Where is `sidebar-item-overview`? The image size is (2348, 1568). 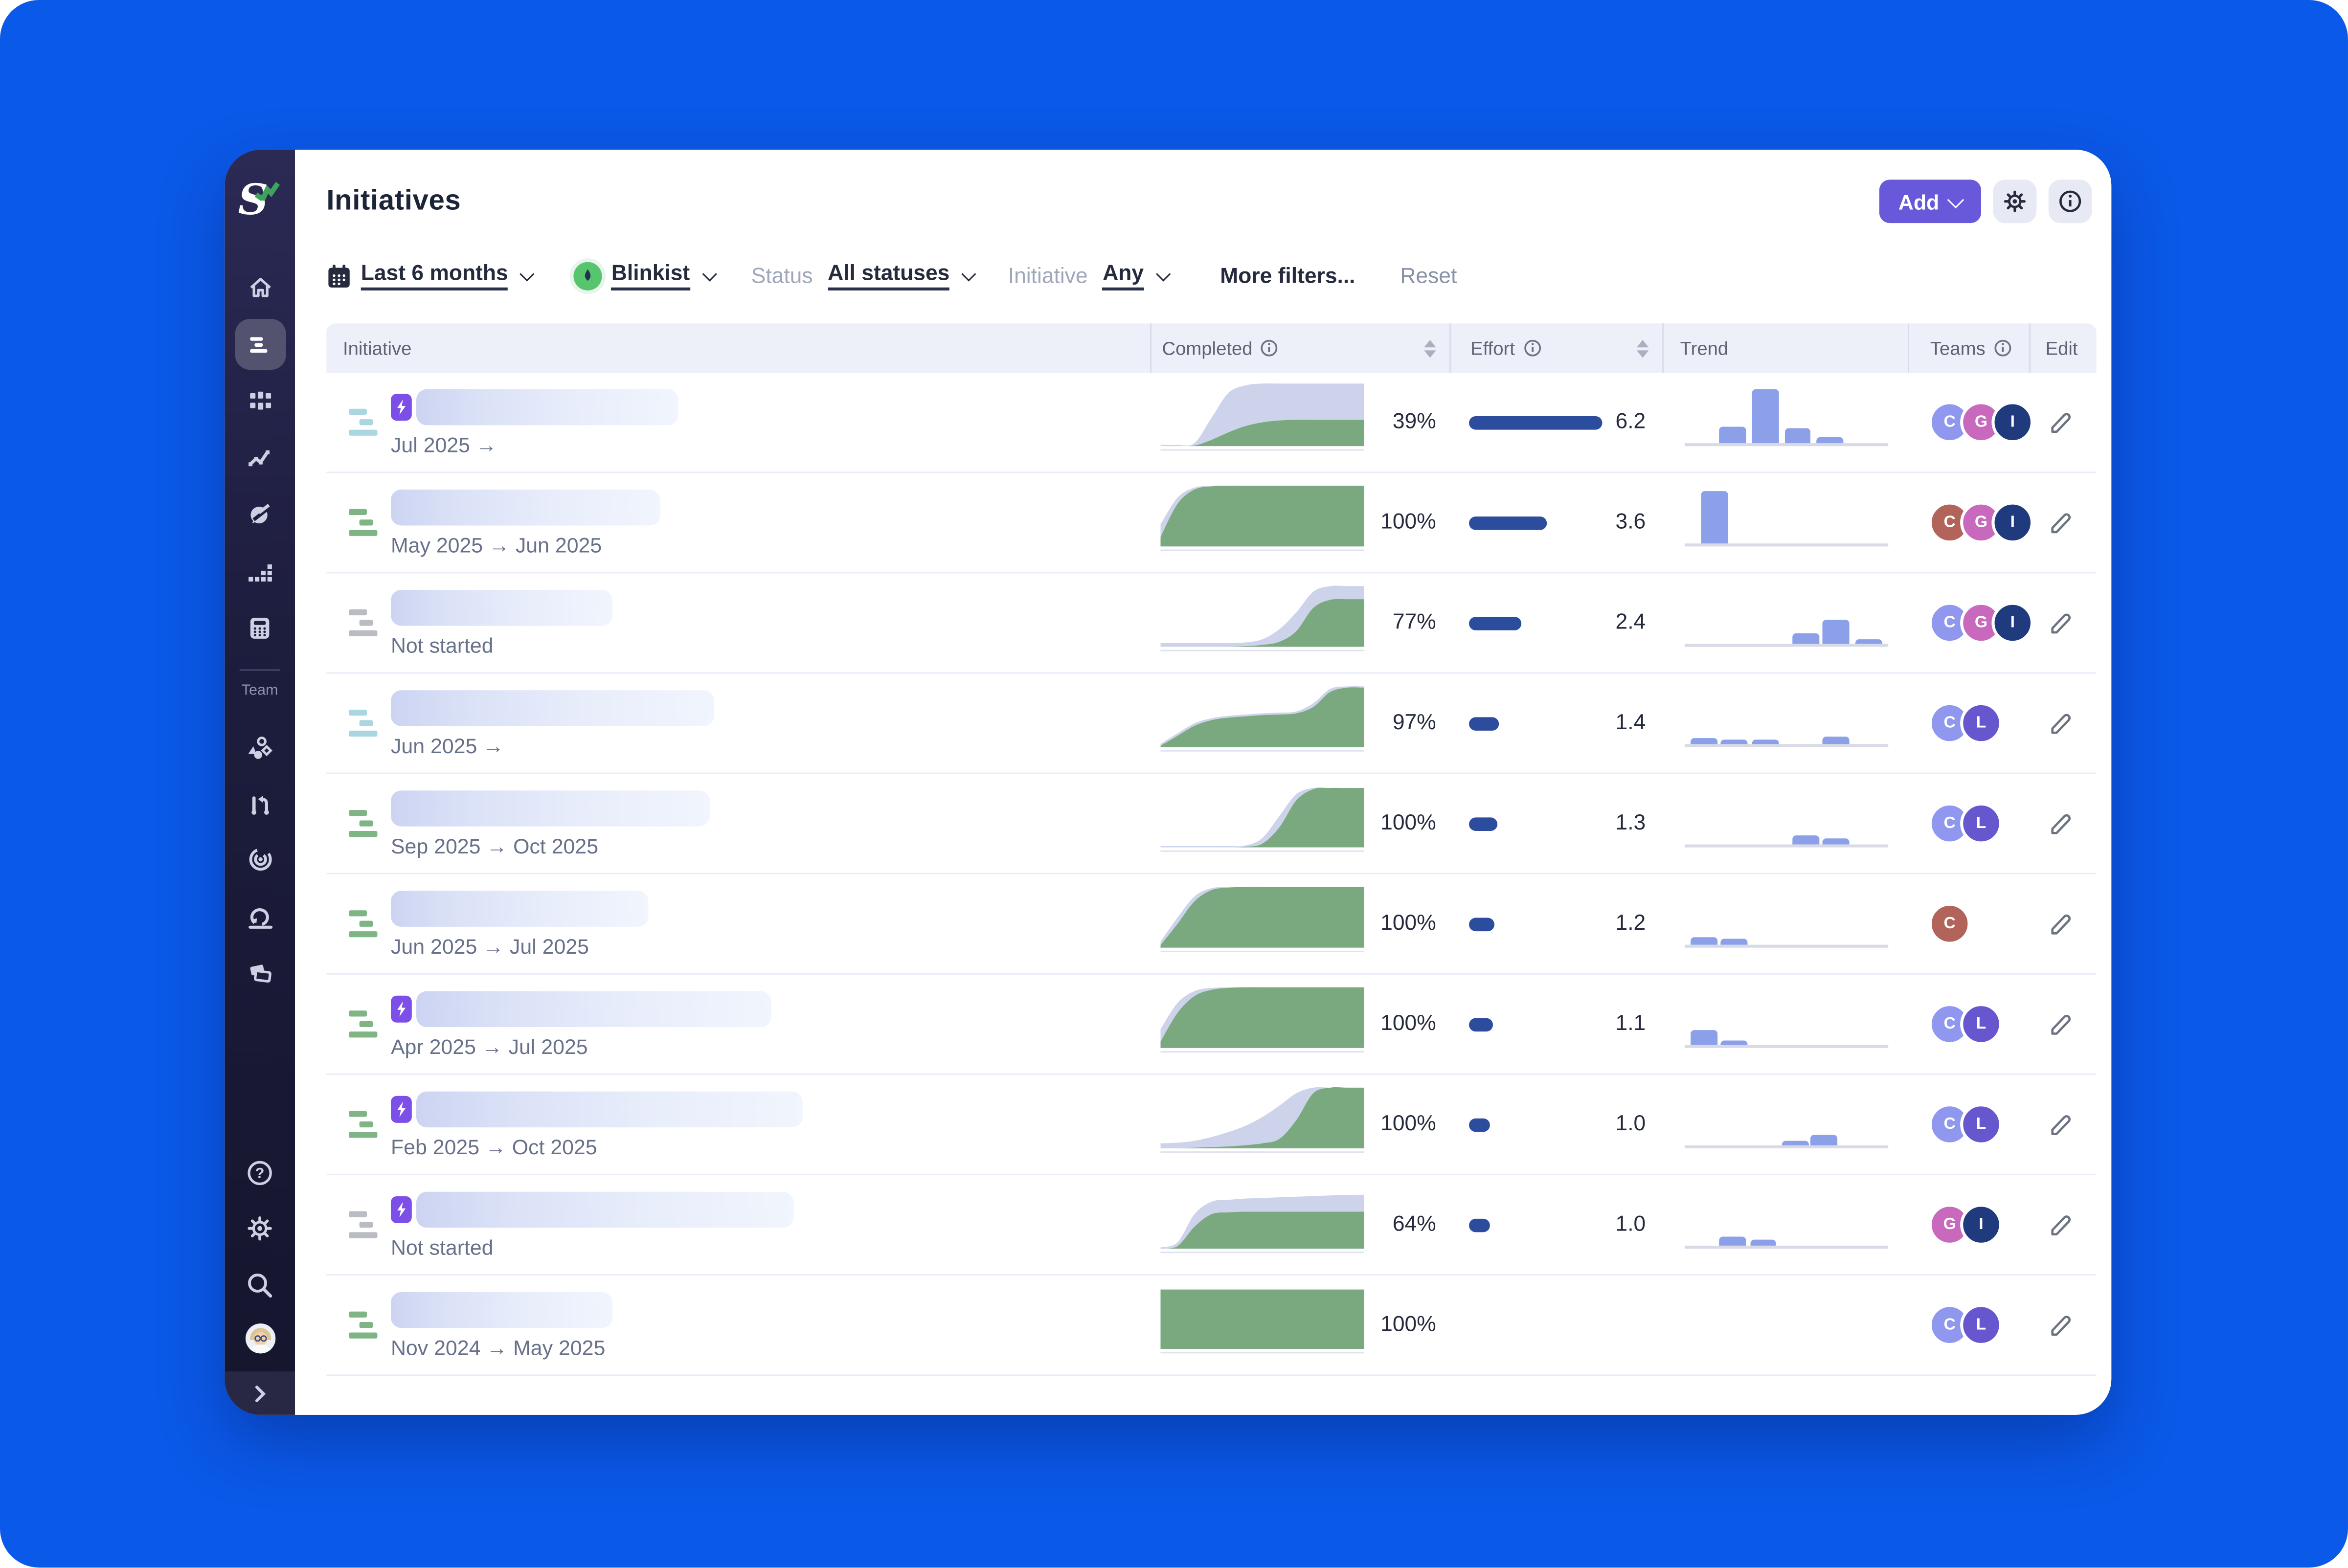 sidebar-item-overview is located at coordinates (259, 401).